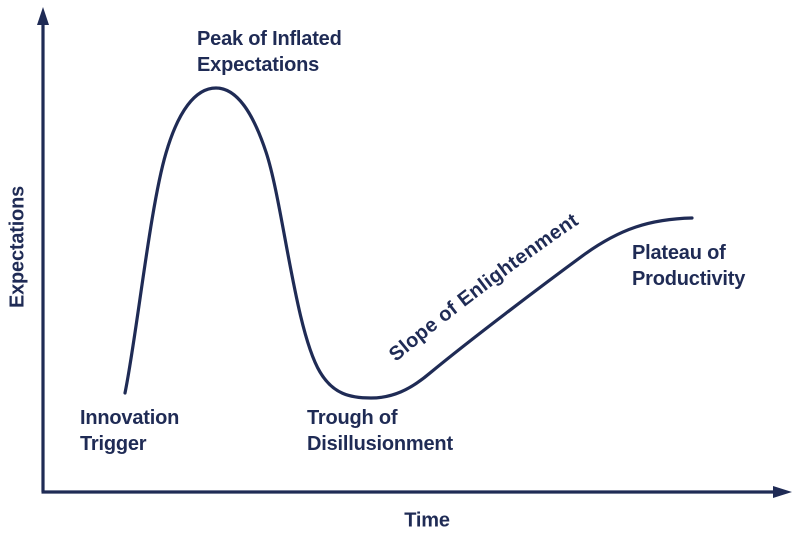 The image size is (800, 544). What do you see at coordinates (380, 431) in the screenshot?
I see `stage-label-trough-of-disillusionment: Trough of Disillusionment` at bounding box center [380, 431].